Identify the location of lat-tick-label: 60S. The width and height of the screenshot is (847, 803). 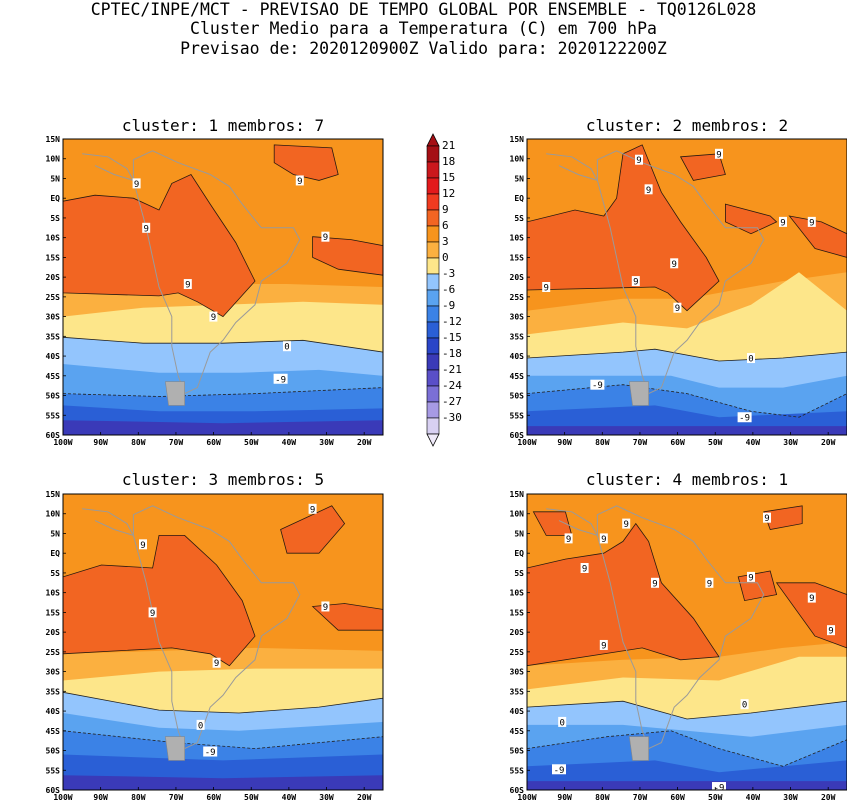
(53, 435).